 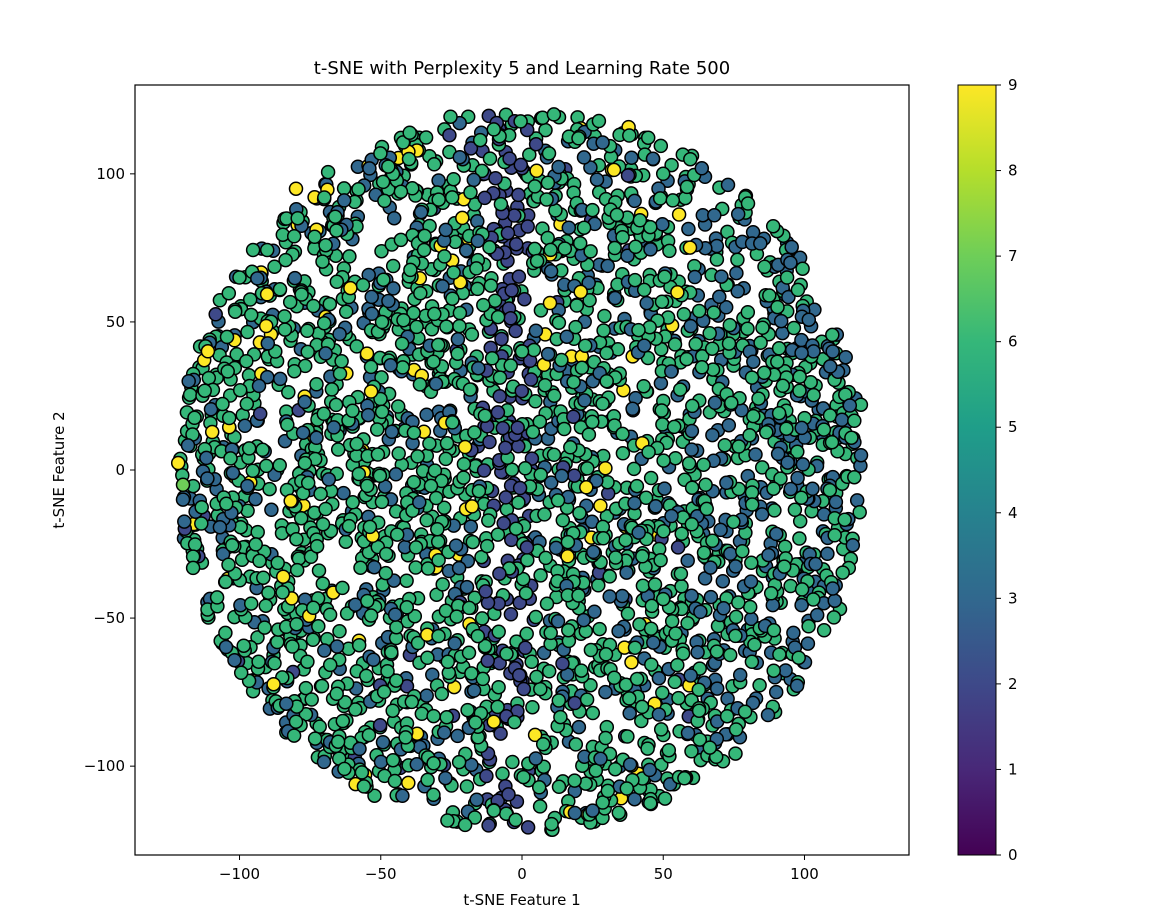 What do you see at coordinates (522, 874) in the screenshot?
I see `x-tick-label: 0` at bounding box center [522, 874].